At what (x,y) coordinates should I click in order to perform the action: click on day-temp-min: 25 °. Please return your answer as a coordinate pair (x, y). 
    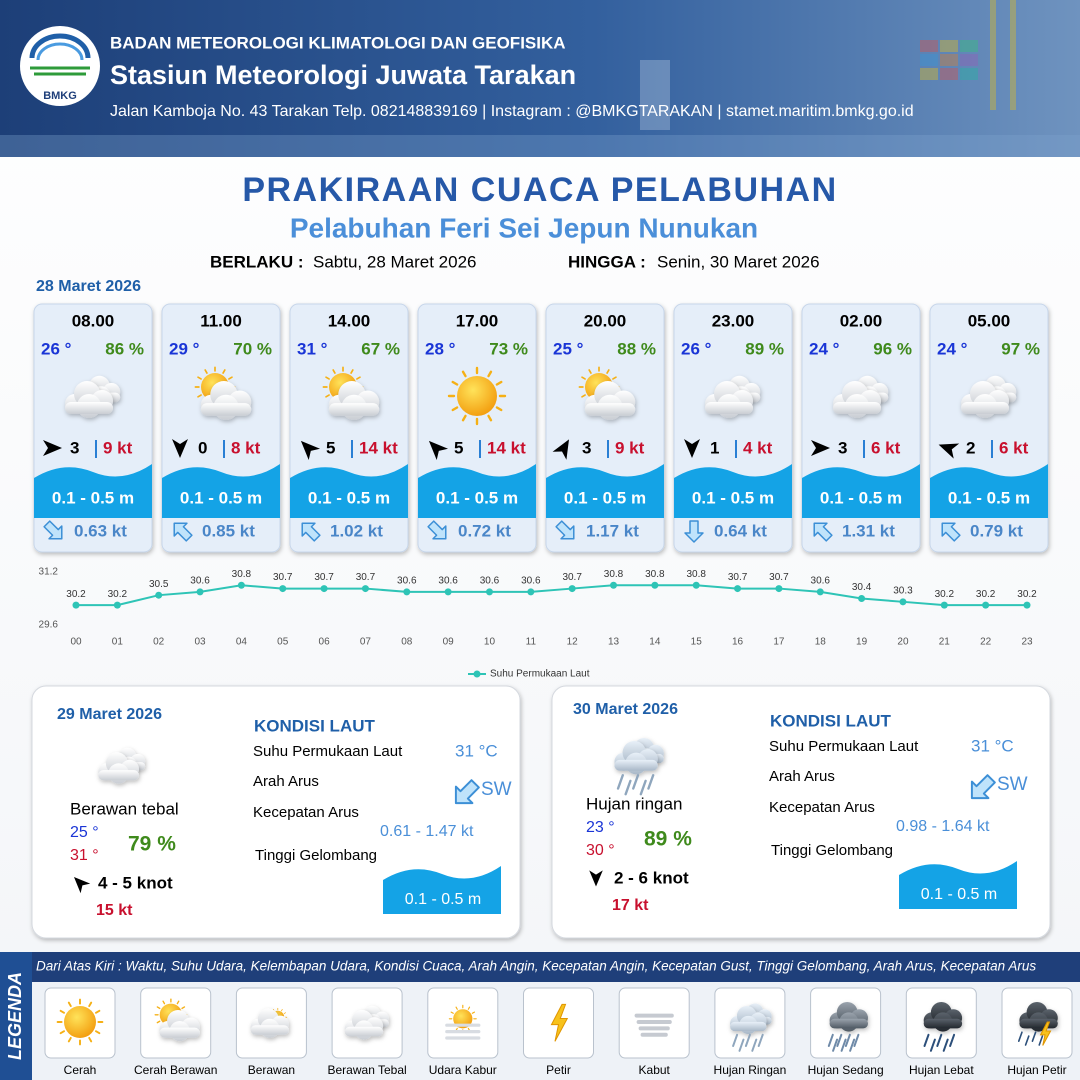
    Looking at the image, I should click on (84, 832).